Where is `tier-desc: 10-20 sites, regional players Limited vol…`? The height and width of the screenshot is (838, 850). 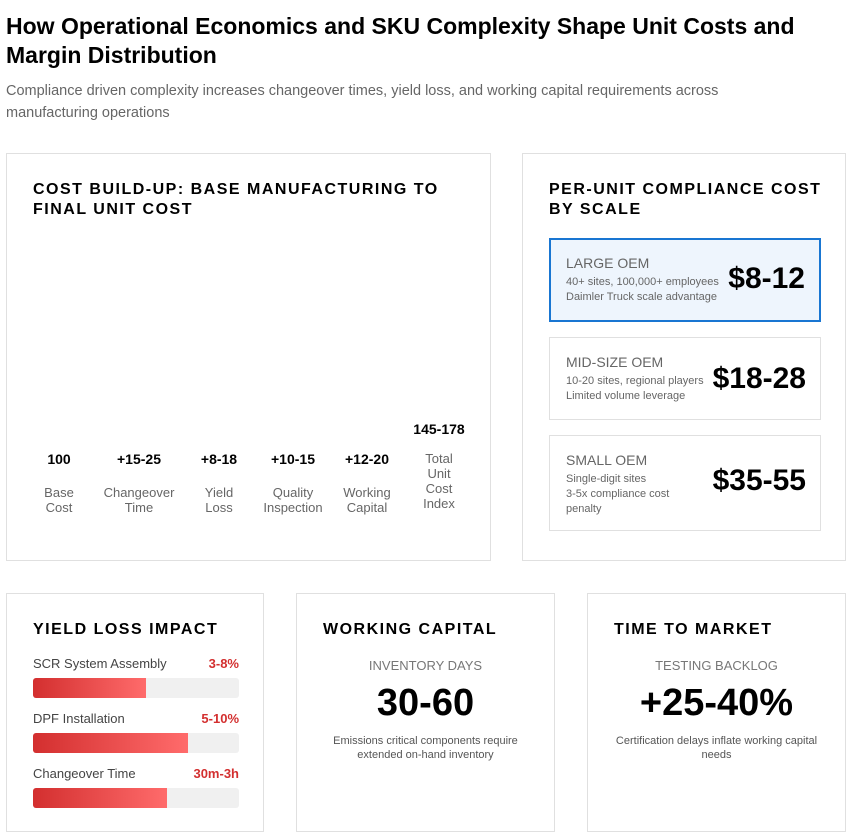 tier-desc: 10-20 sites, regional players Limited vol… is located at coordinates (635, 388).